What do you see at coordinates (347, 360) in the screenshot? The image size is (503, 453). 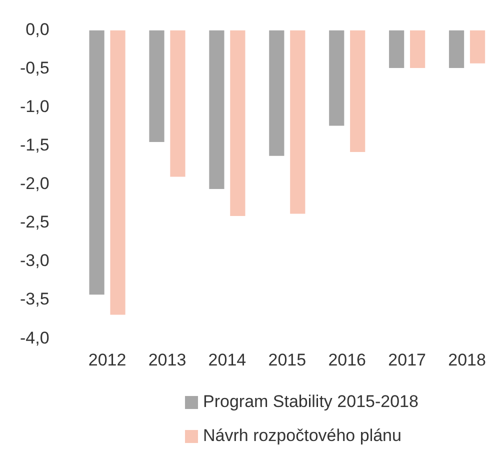 I see `x-tick-label: 2016` at bounding box center [347, 360].